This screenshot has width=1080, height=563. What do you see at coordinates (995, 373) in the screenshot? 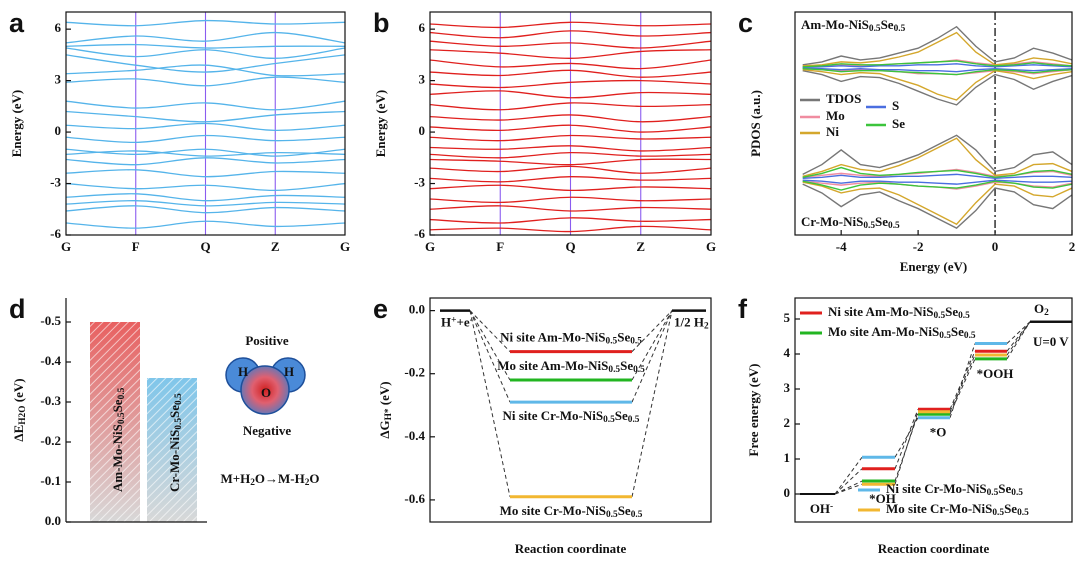
I see `step-label: *OOH` at bounding box center [995, 373].